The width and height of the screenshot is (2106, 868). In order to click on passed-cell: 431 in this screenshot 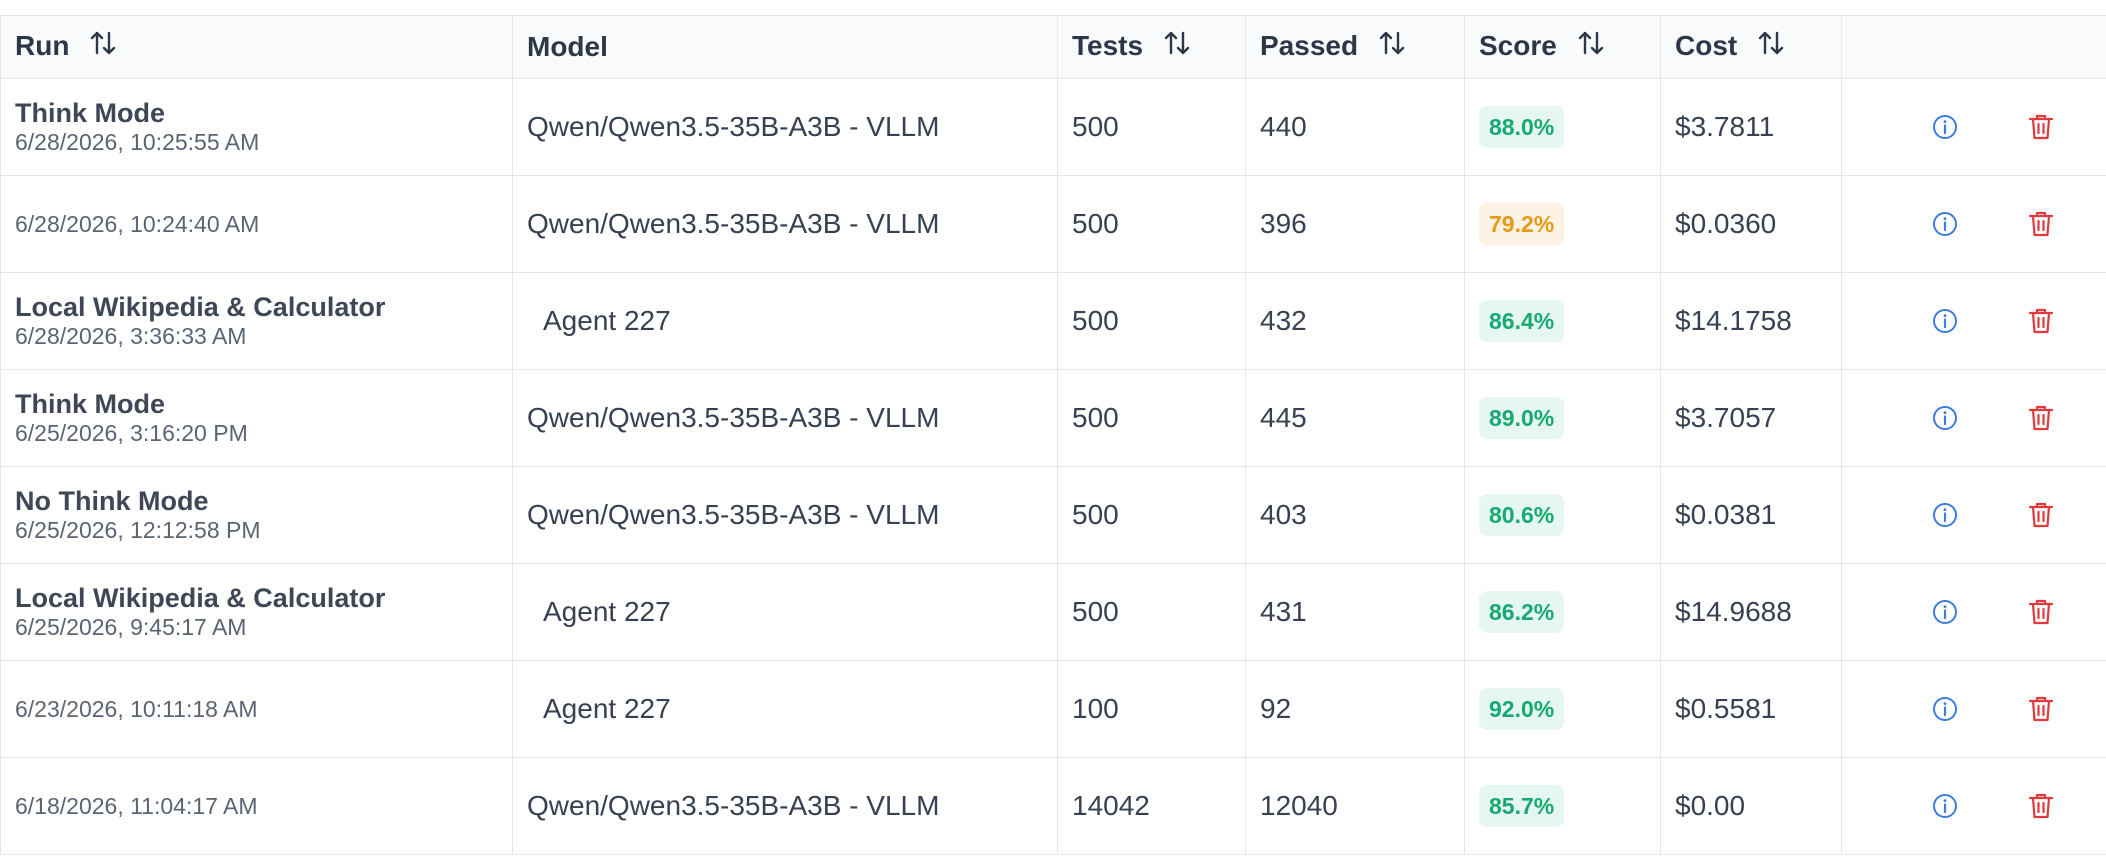, I will do `click(1355, 612)`.